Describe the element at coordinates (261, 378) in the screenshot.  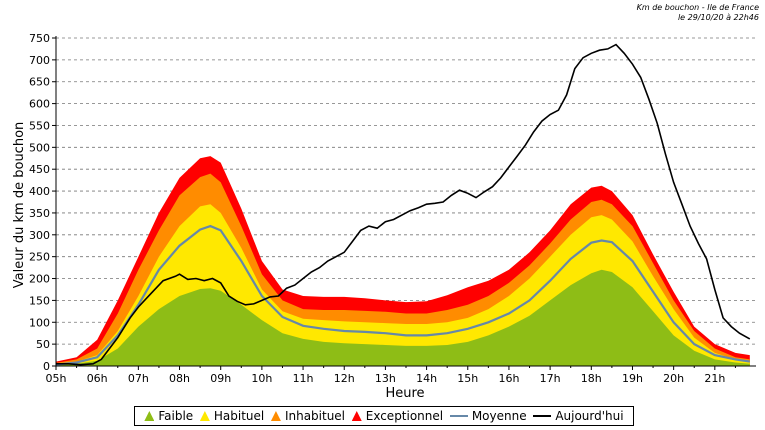
I see `x-tick-label: 10h` at that location.